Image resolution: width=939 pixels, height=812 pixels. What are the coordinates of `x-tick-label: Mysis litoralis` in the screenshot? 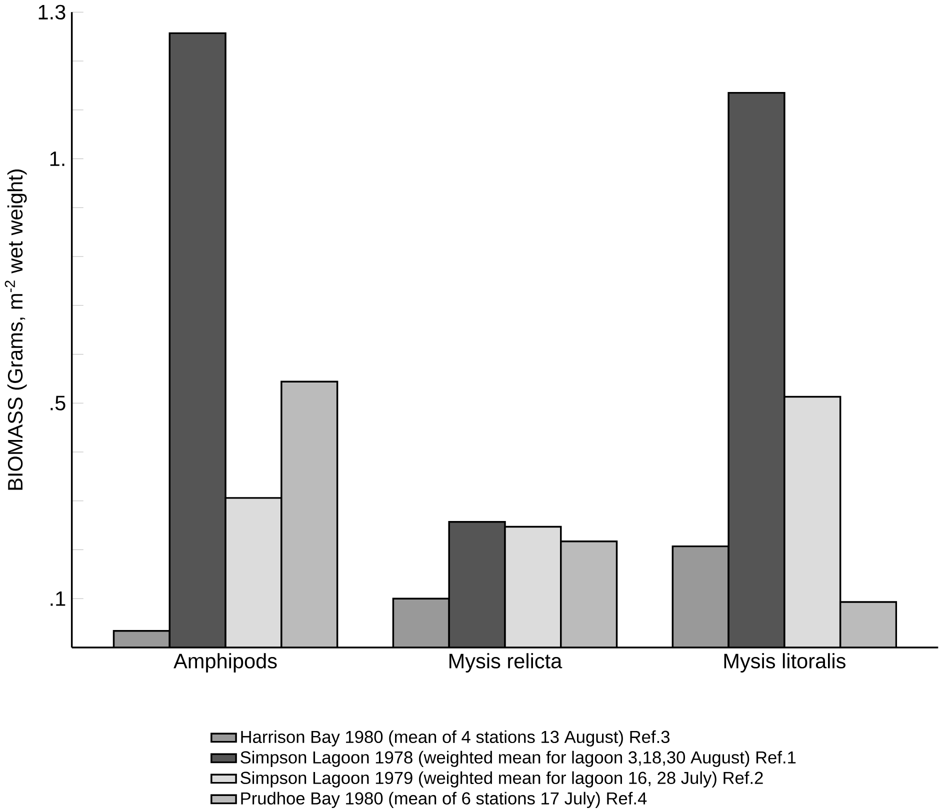 It's located at (785, 662).